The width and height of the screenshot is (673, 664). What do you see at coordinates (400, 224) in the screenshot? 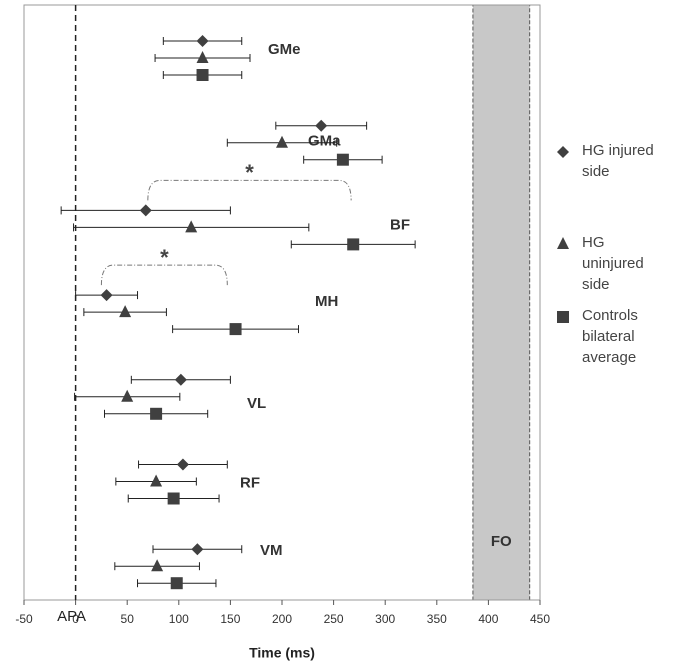
I see `category-label: BF` at bounding box center [400, 224].